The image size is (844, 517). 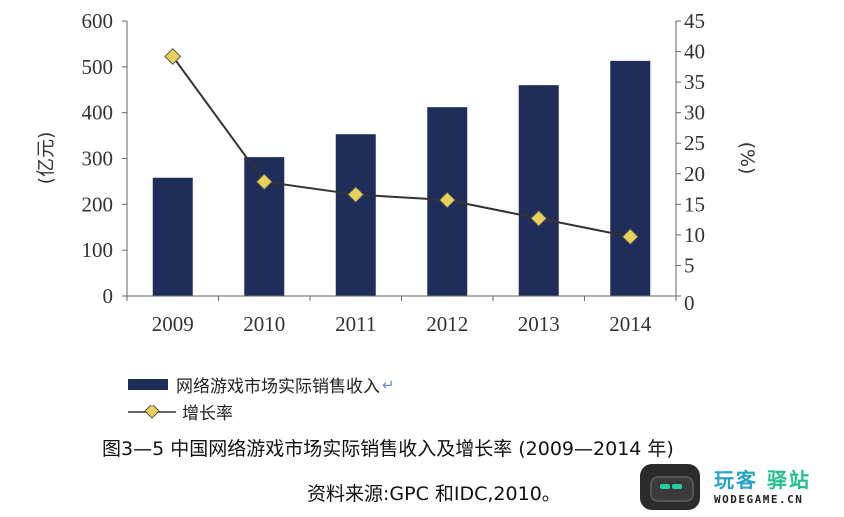 I want to click on left-tick-label: 0, so click(x=108, y=296).